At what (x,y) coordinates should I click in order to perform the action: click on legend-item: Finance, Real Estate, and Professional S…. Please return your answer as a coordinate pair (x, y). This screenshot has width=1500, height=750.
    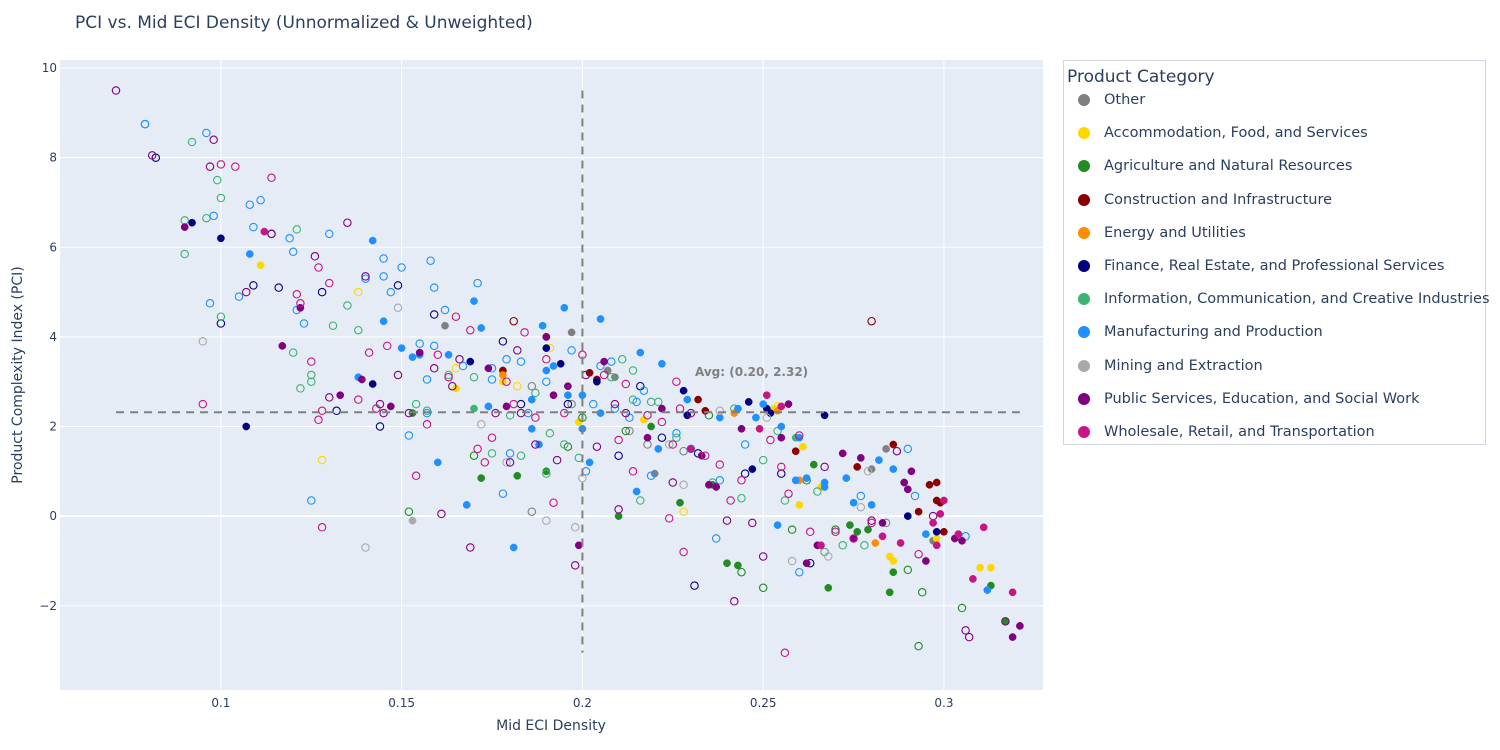
    Looking at the image, I should click on (1254, 266).